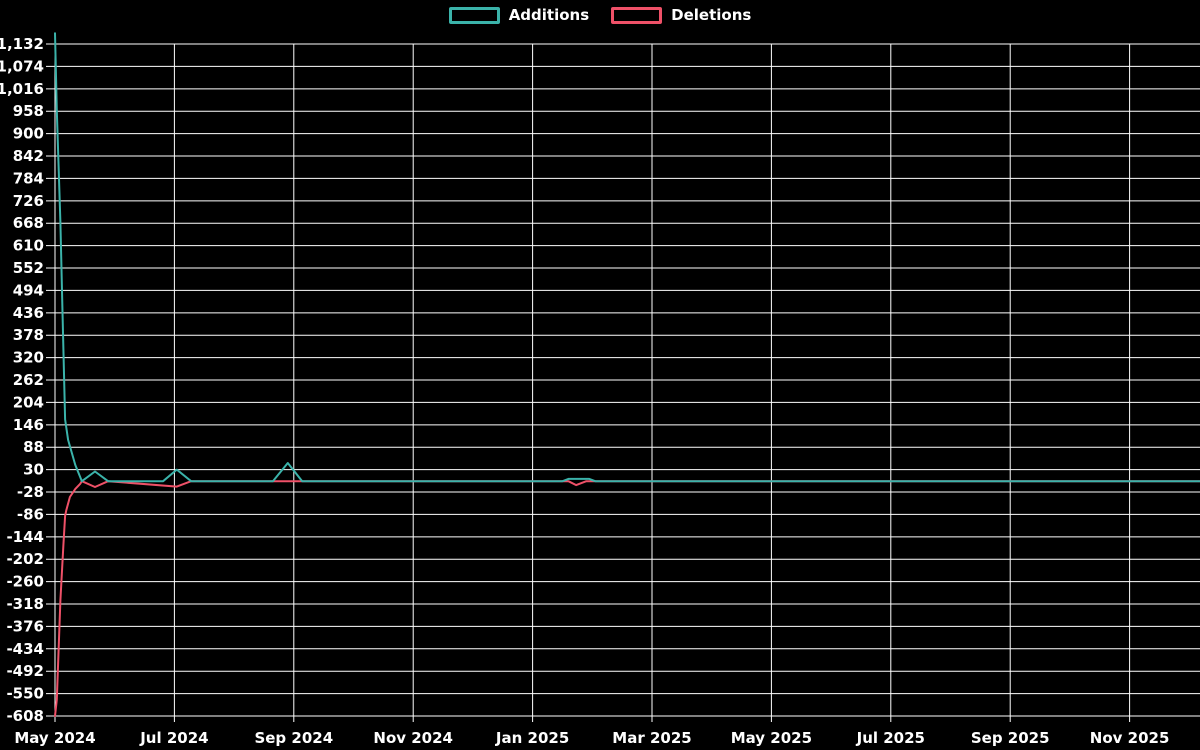 This screenshot has width=1200, height=750. What do you see at coordinates (890, 738) in the screenshot?
I see `x-tick-label: Jul 2025` at bounding box center [890, 738].